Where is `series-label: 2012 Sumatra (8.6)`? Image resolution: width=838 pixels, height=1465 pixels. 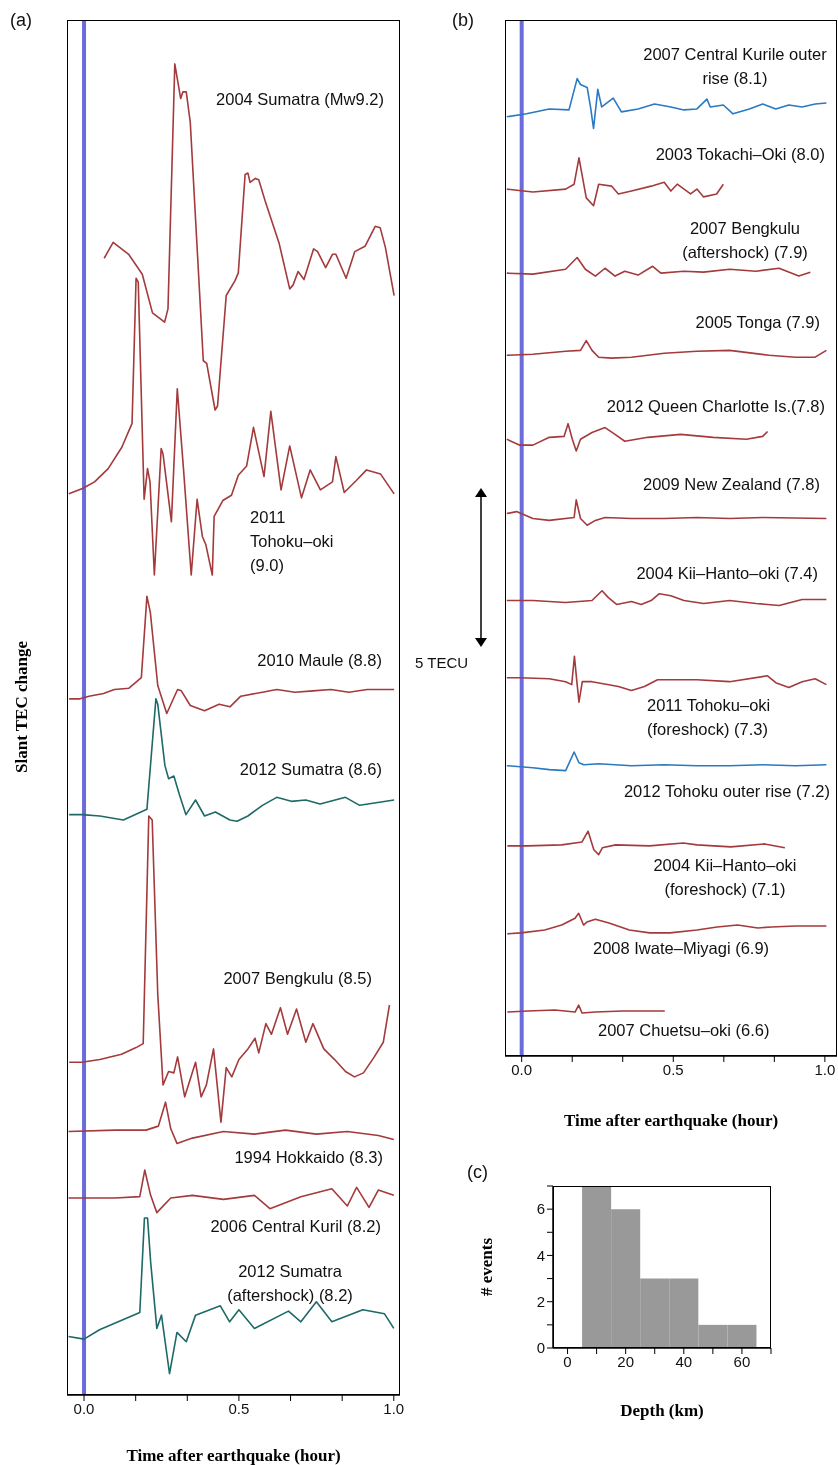 series-label: 2012 Sumatra (8.6) is located at coordinates (310, 769).